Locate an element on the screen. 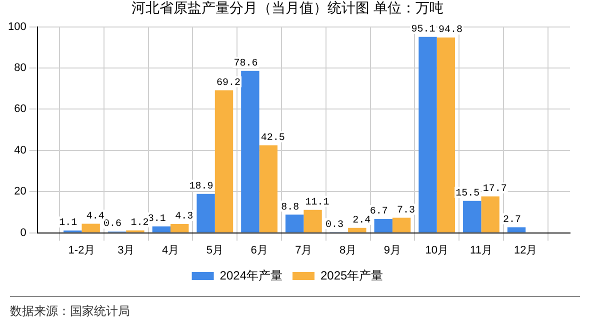 The height and width of the screenshot is (330, 590). x-tick-label: 9月 is located at coordinates (393, 250).